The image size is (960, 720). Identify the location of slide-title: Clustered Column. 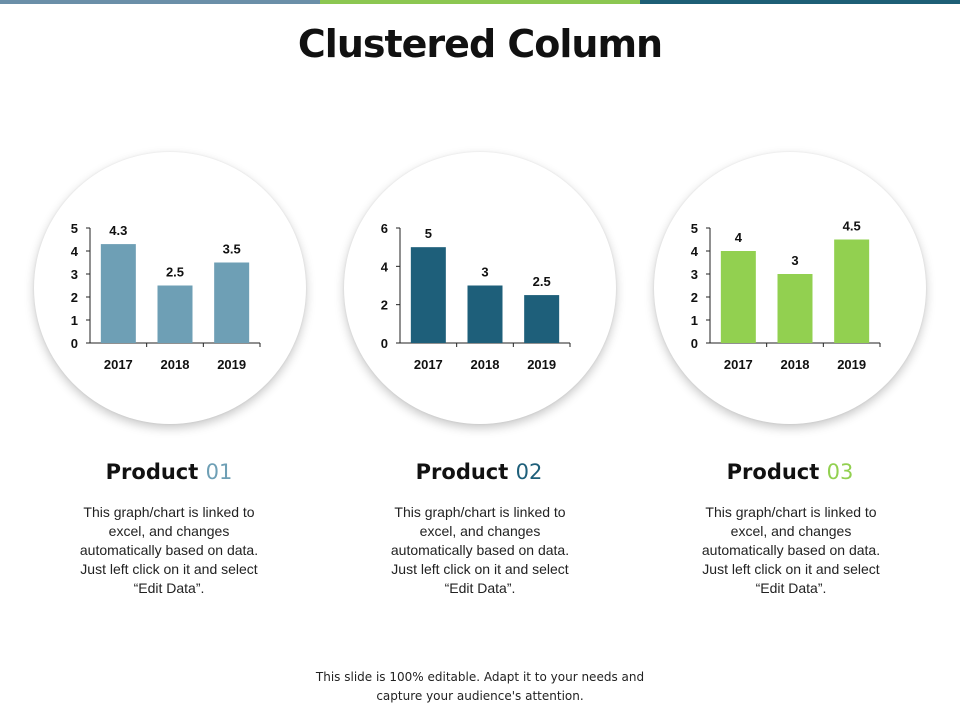
(480, 44).